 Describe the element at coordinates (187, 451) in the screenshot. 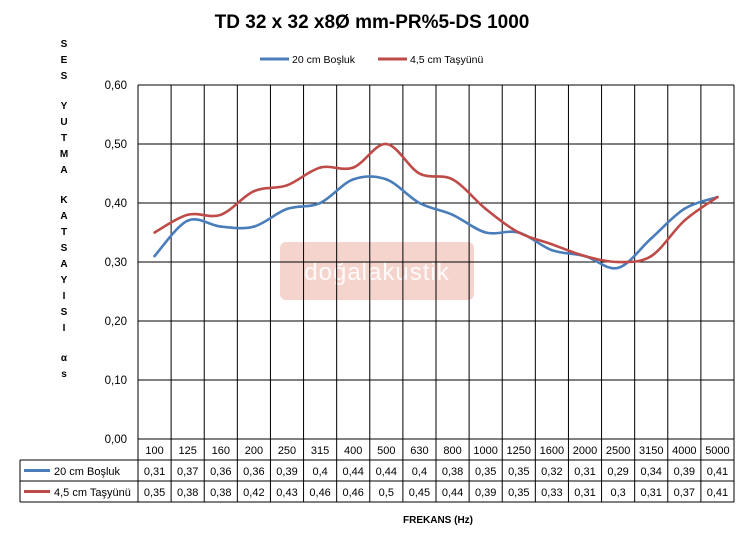

I see `x-tick-label: 125` at that location.